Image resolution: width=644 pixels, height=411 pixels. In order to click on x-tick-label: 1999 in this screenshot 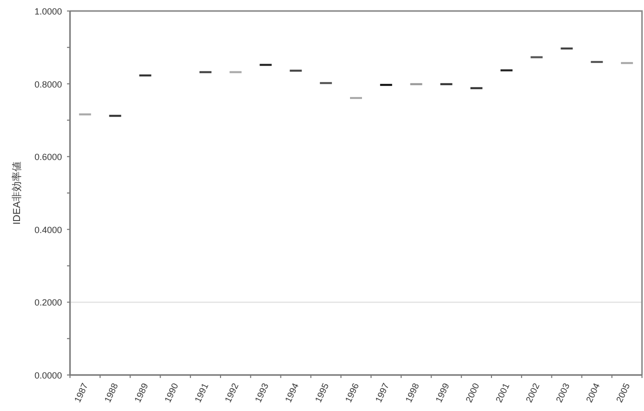, I will do `click(443, 393)`.